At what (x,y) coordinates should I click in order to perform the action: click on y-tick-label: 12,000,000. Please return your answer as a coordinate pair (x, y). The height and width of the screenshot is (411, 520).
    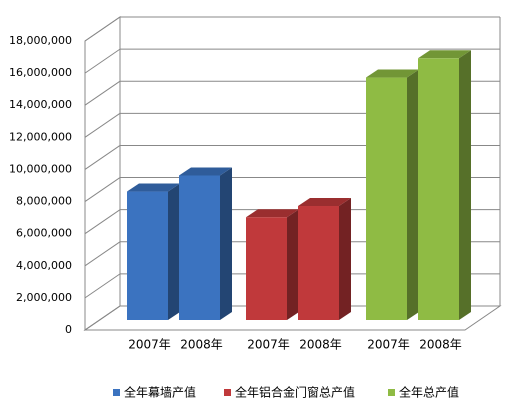
    Looking at the image, I should click on (40, 136).